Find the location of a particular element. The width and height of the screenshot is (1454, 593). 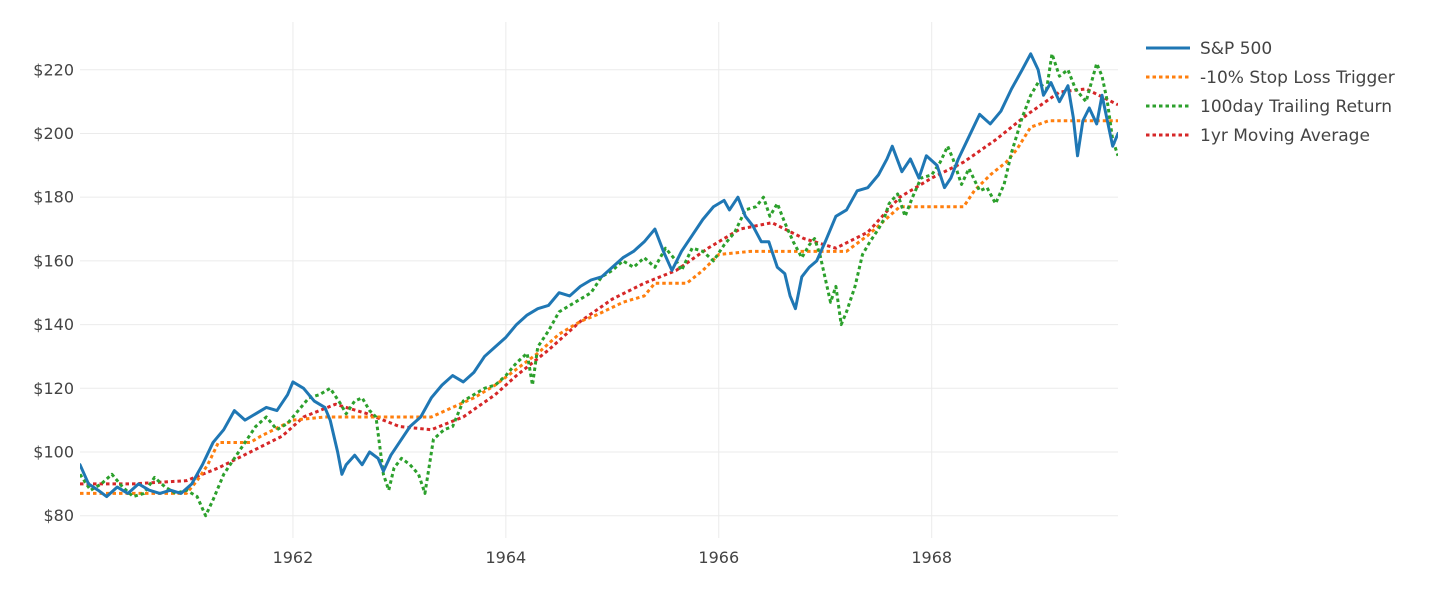

legend-label: -10% Stop Loss Trigger is located at coordinates (1297, 78).